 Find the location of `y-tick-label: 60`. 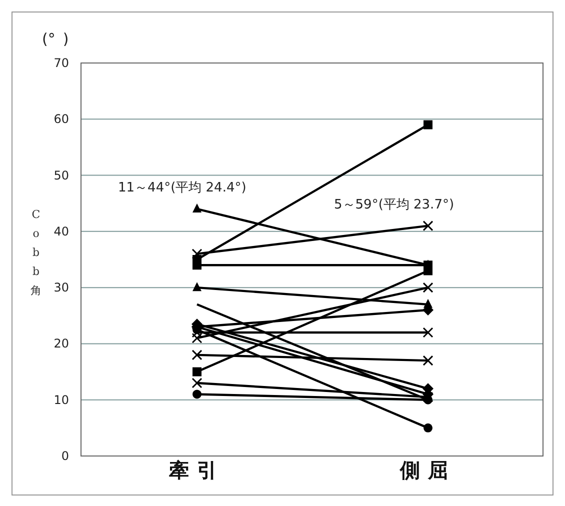

y-tick-label: 60 is located at coordinates (61, 119).